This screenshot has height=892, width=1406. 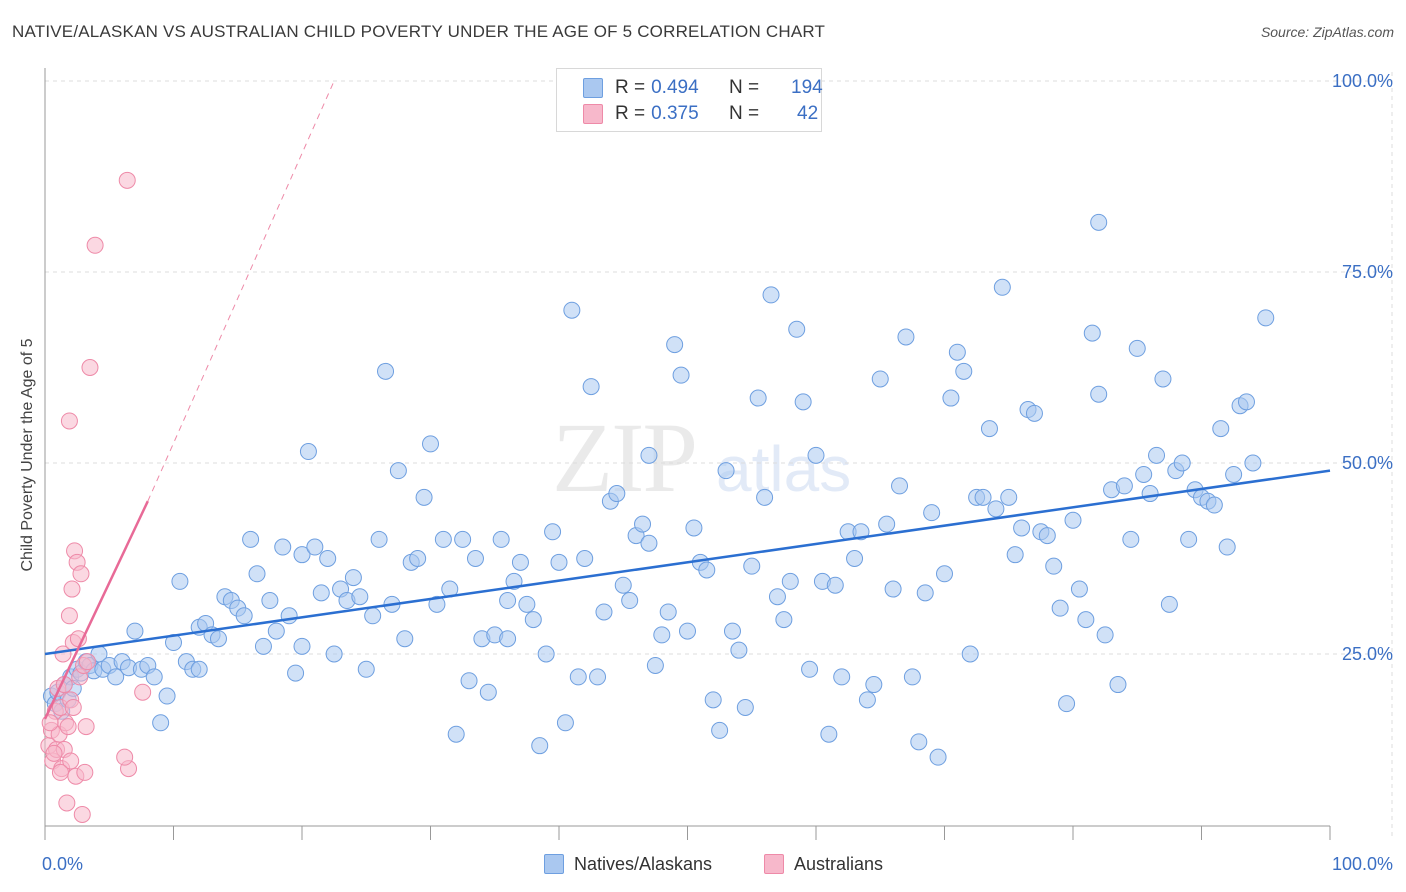 What do you see at coordinates (96, 610) in the screenshot?
I see `trendline-australians` at bounding box center [96, 610].